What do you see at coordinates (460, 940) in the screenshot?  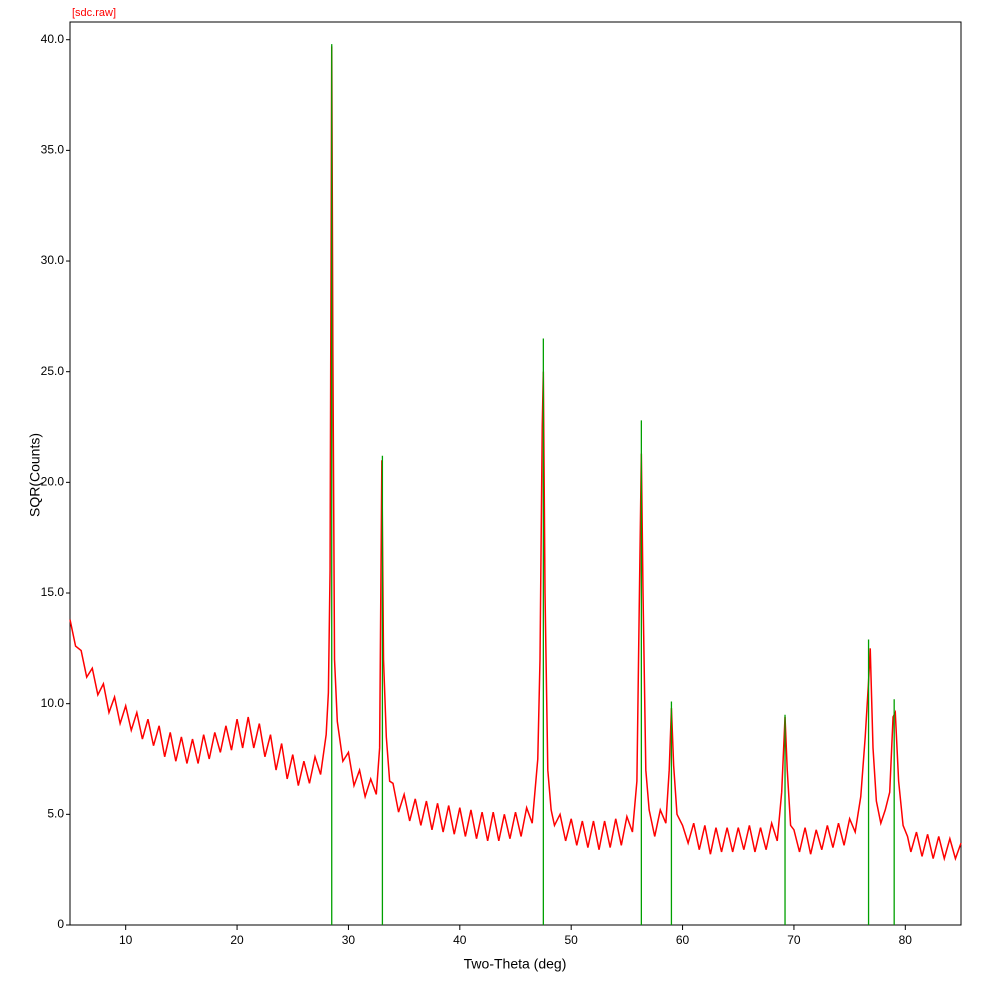 I see `x-tick-label: 40` at bounding box center [460, 940].